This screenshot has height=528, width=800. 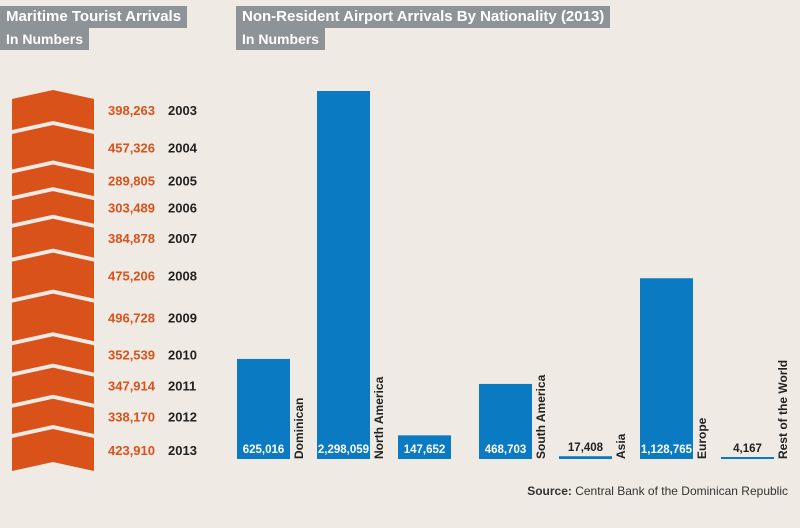 I want to click on bar-value-label: 625,016, so click(x=264, y=450).